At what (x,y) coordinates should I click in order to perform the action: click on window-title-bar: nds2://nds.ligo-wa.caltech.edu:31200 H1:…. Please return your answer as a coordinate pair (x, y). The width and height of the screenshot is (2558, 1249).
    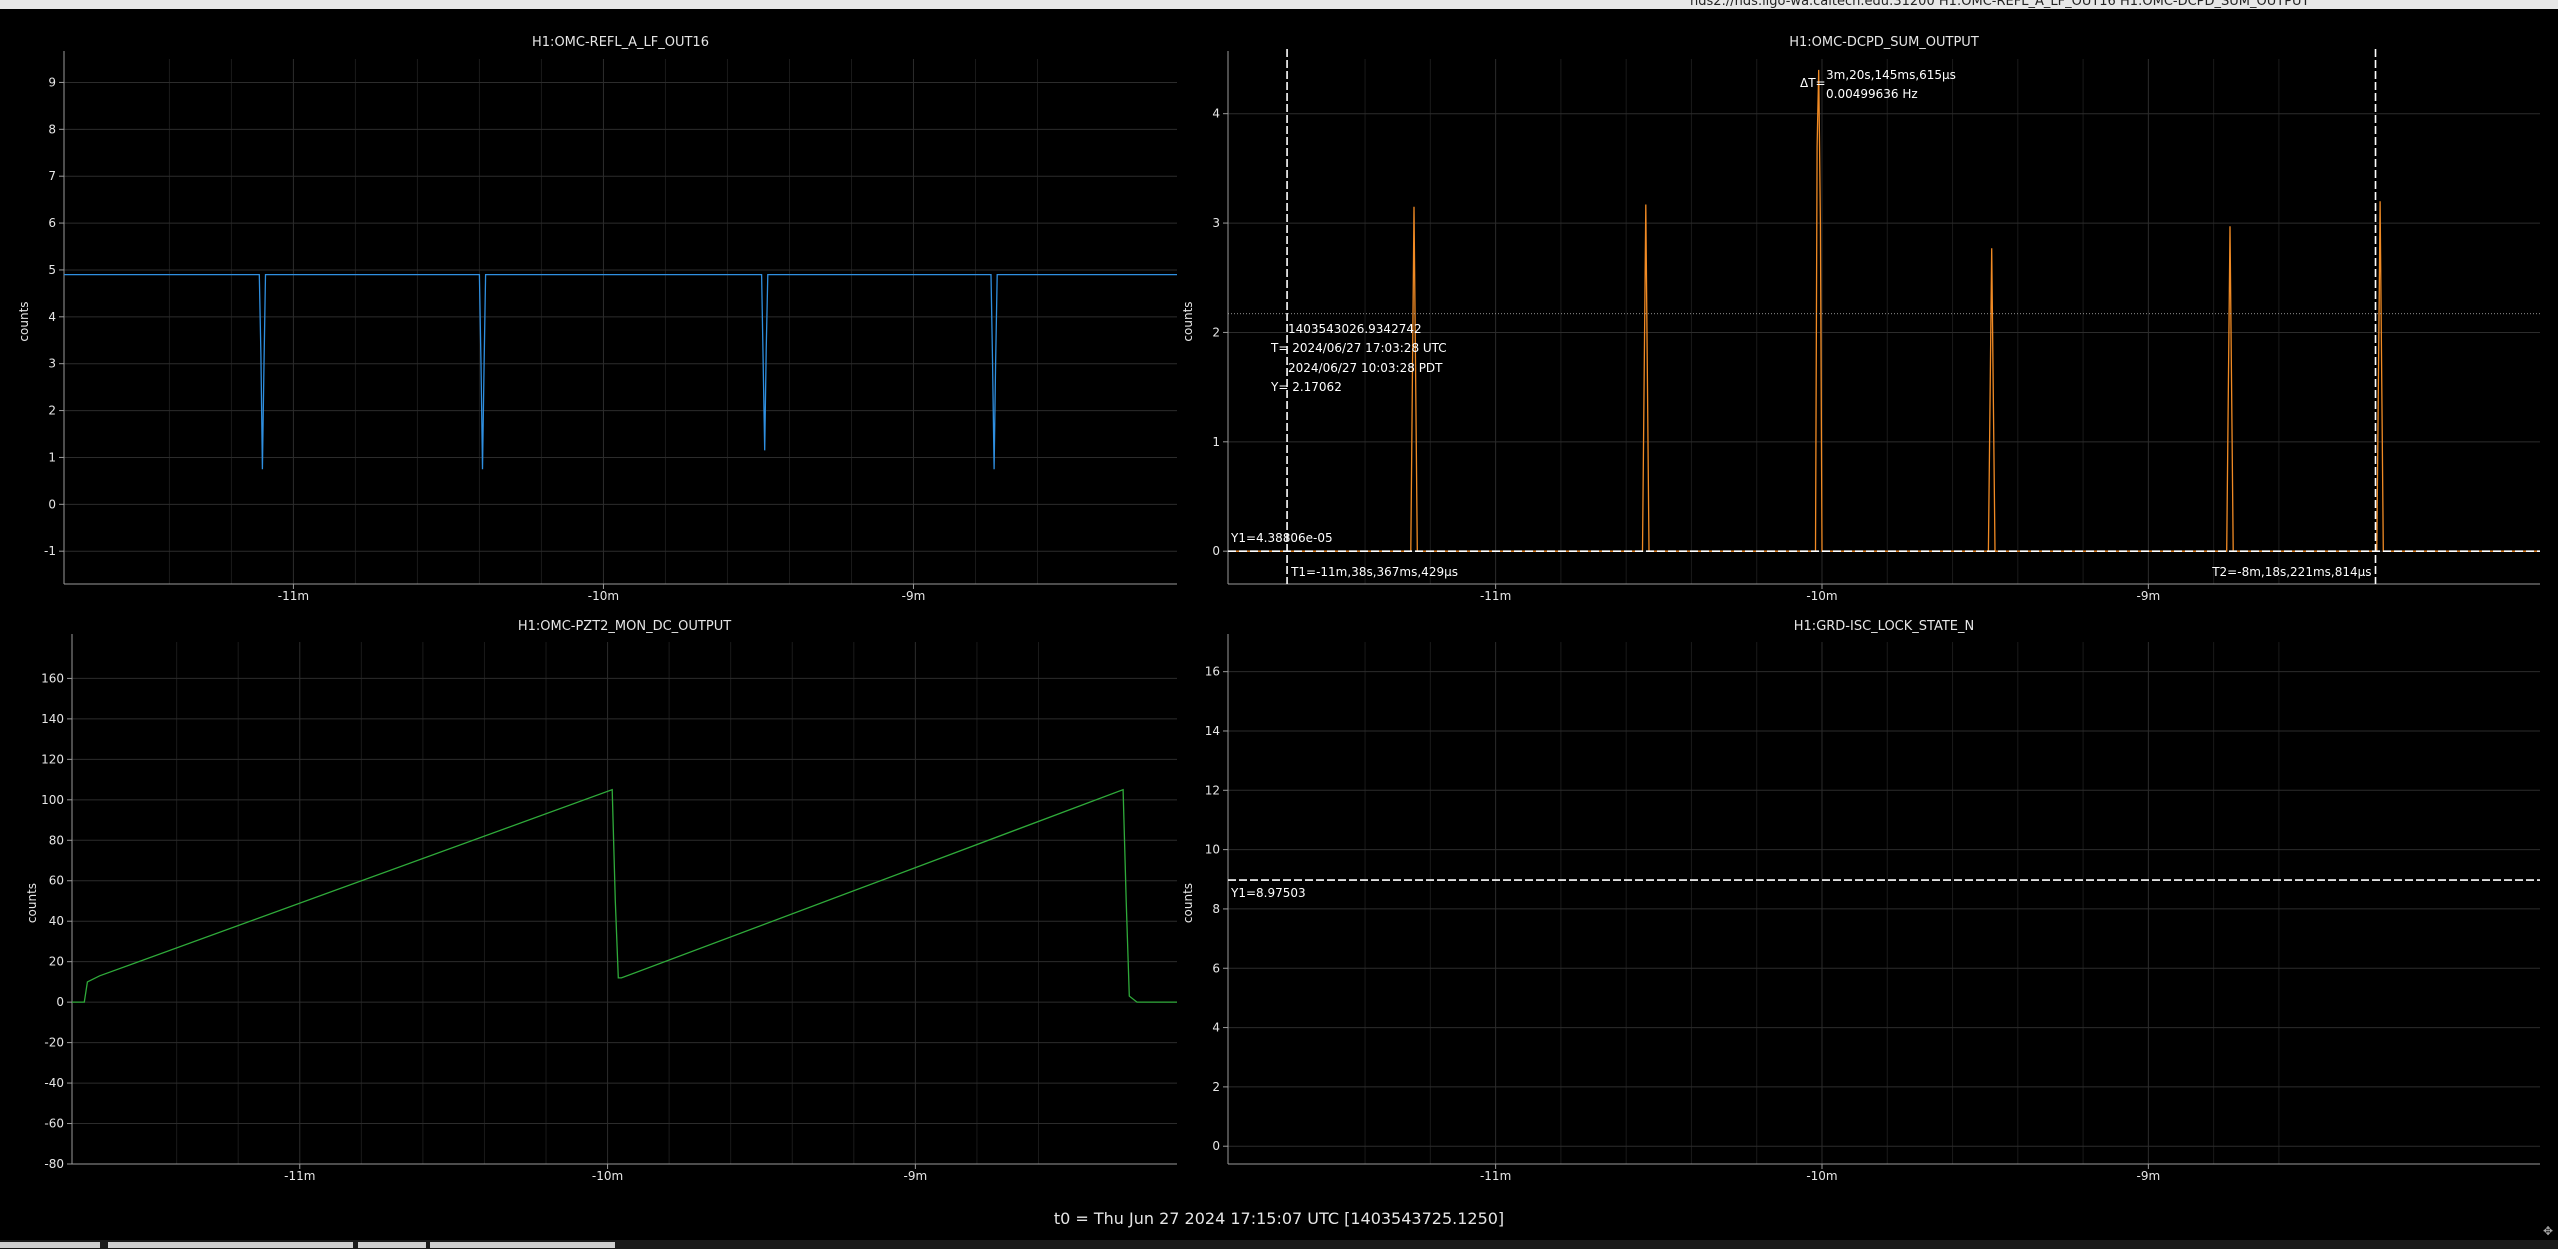
    Looking at the image, I should click on (1279, 4).